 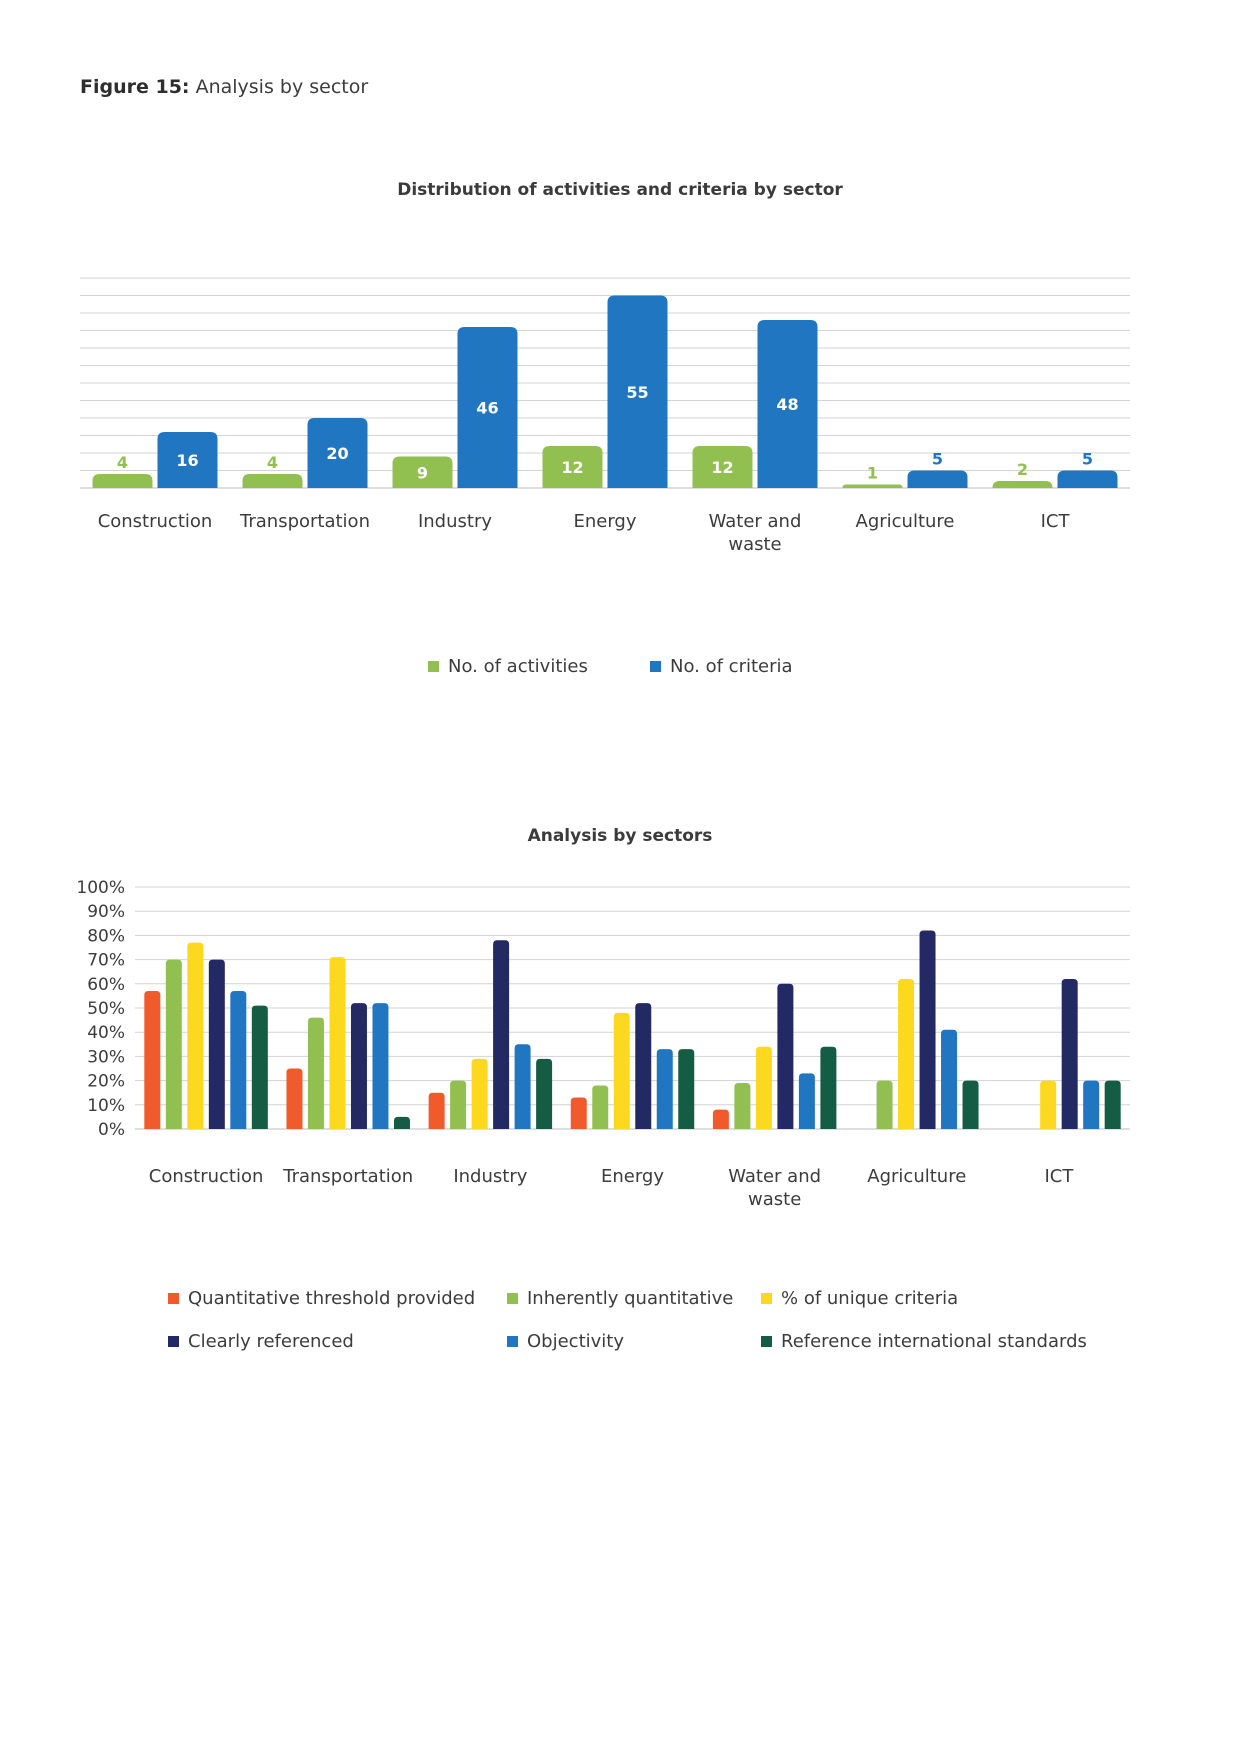 I want to click on data-label: 48, so click(x=787, y=404).